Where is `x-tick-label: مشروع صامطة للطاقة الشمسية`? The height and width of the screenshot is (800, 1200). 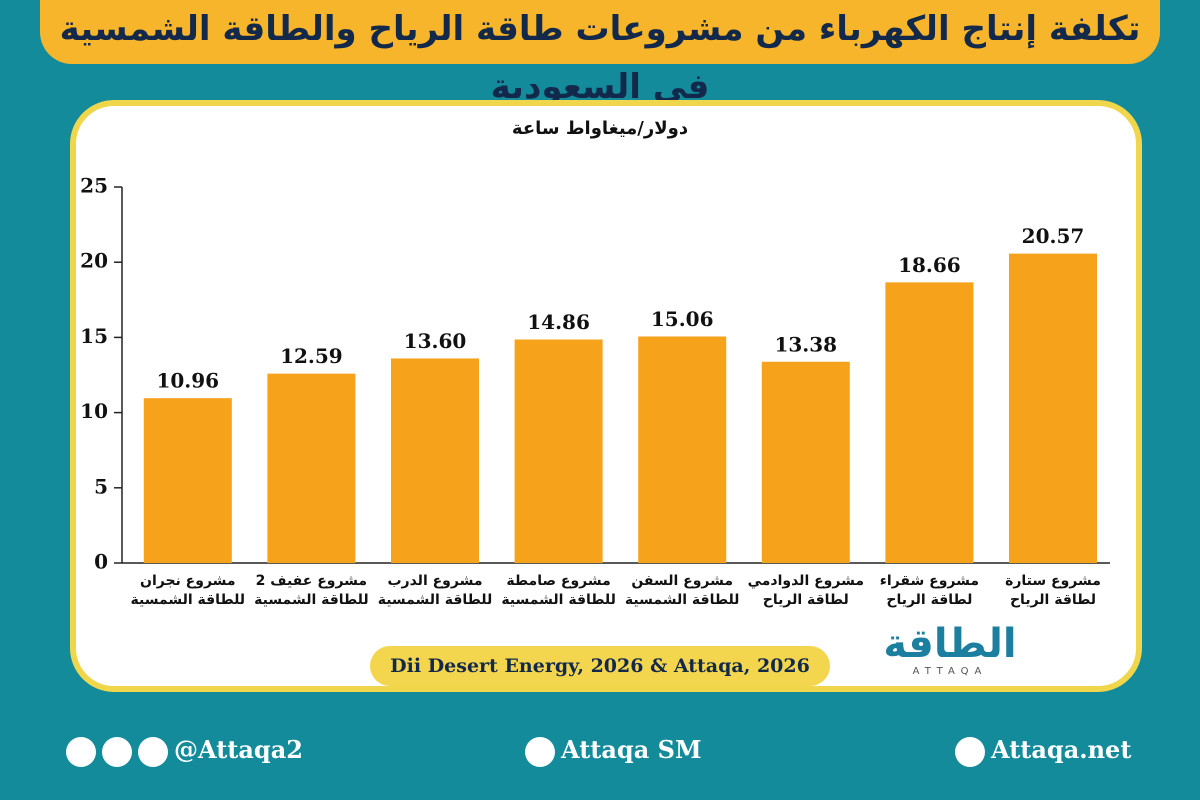
x-tick-label: مشروع صامطة للطاقة الشمسية is located at coordinates (558, 590).